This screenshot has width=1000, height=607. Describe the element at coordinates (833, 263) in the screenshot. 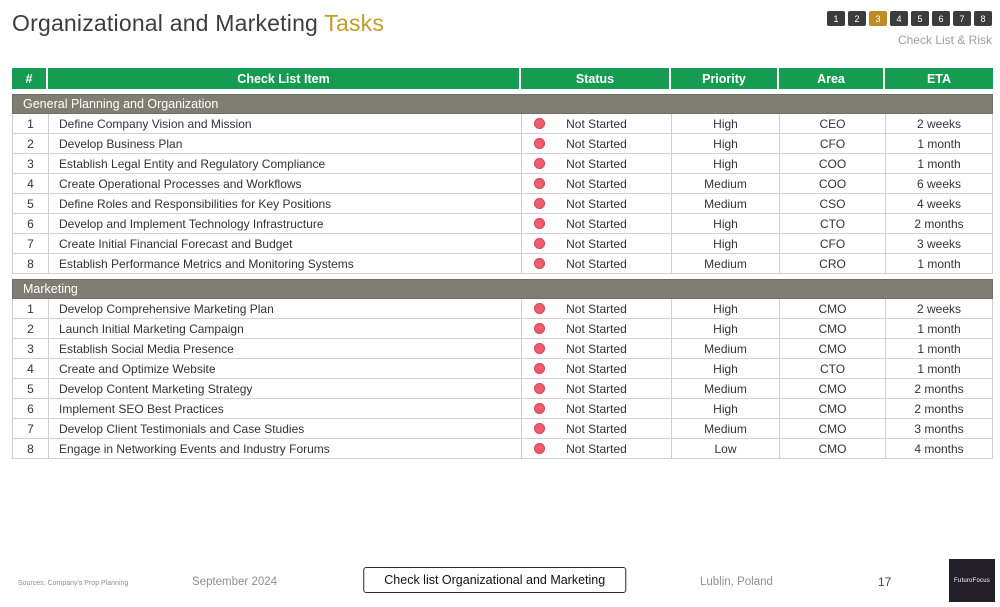

I see `cell-area: CRO` at that location.